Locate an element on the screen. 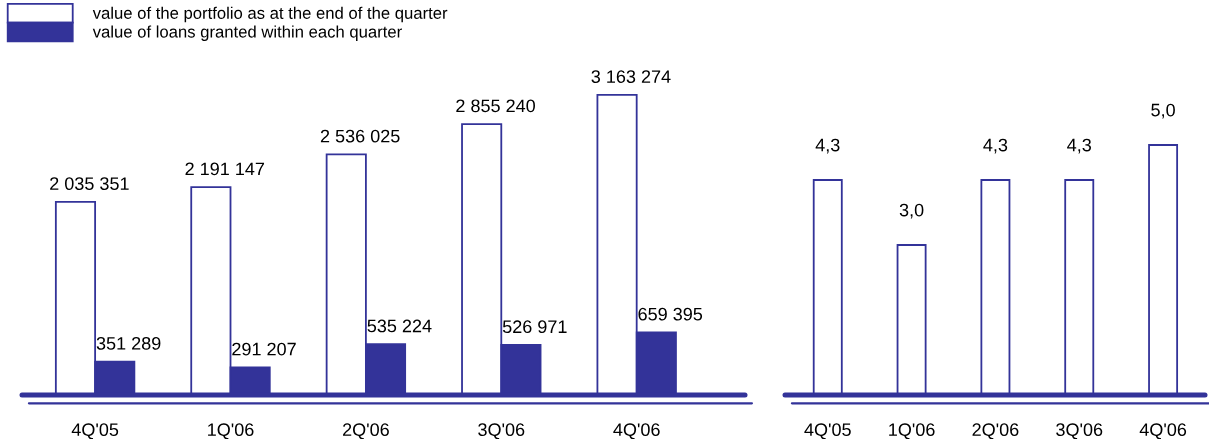 The image size is (1209, 439). data-label: 291 207 is located at coordinates (264, 349).